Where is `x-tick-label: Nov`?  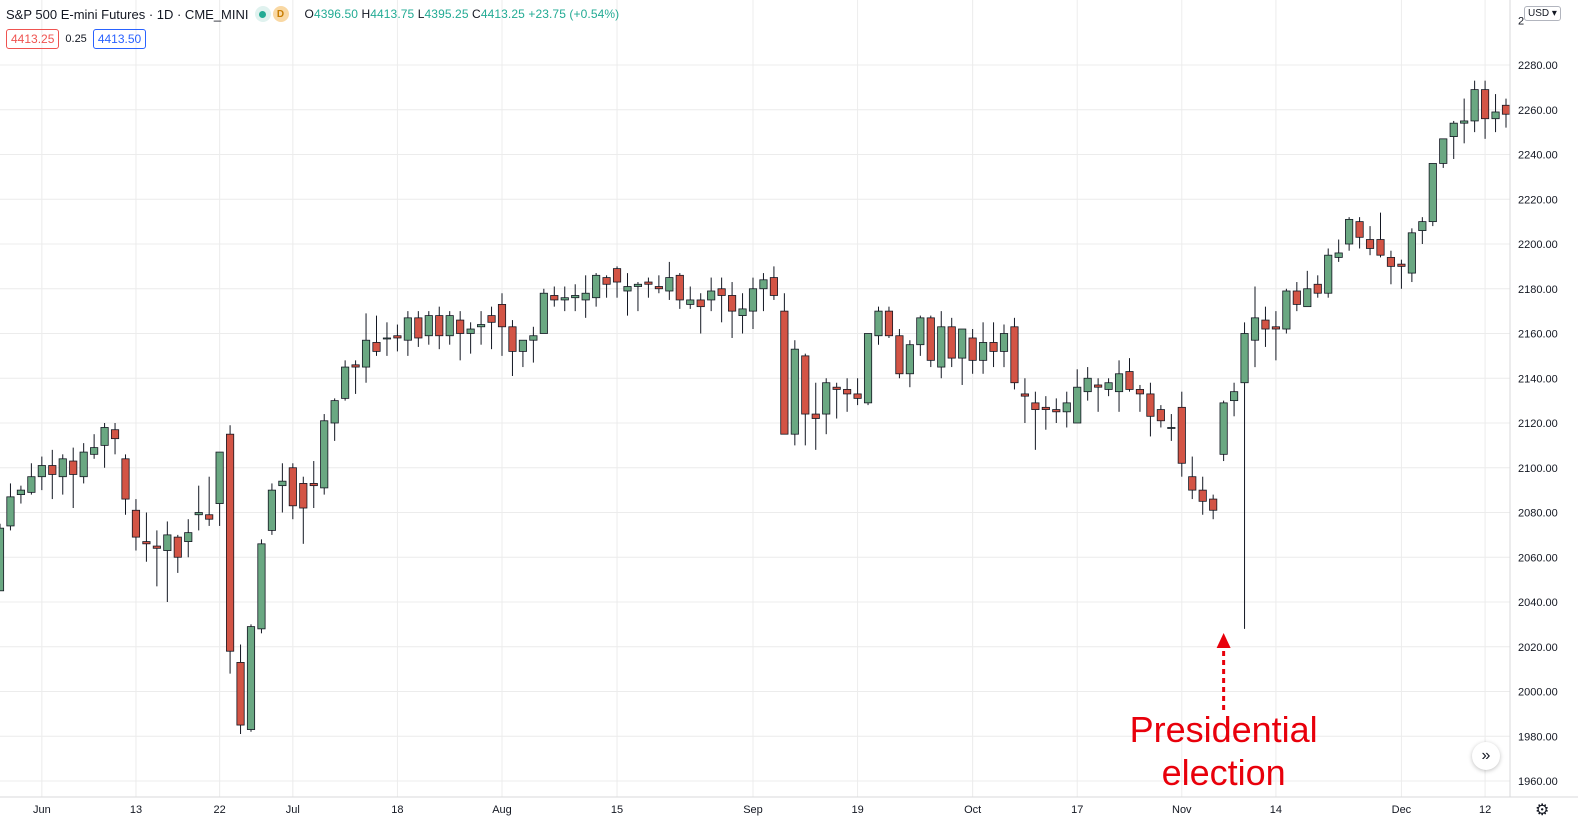
x-tick-label: Nov is located at coordinates (1182, 810).